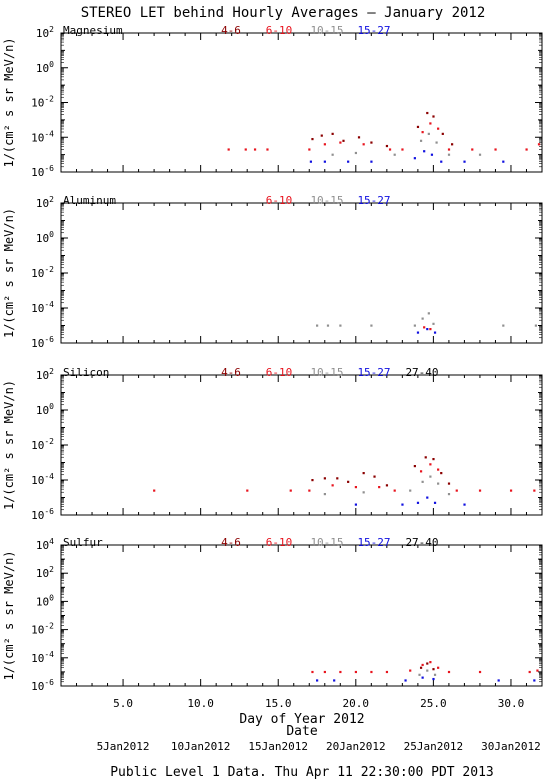 The width and height of the screenshot is (546, 780). I want to click on x-tick-label: 15.0, so click(278, 703).